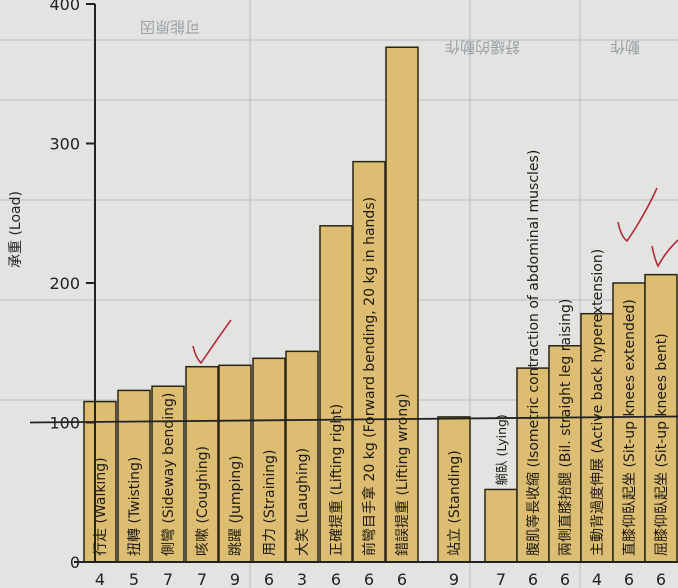 This screenshot has height=588, width=678. Describe the element at coordinates (75, 562) in the screenshot. I see `y-tick-label: 0` at that location.